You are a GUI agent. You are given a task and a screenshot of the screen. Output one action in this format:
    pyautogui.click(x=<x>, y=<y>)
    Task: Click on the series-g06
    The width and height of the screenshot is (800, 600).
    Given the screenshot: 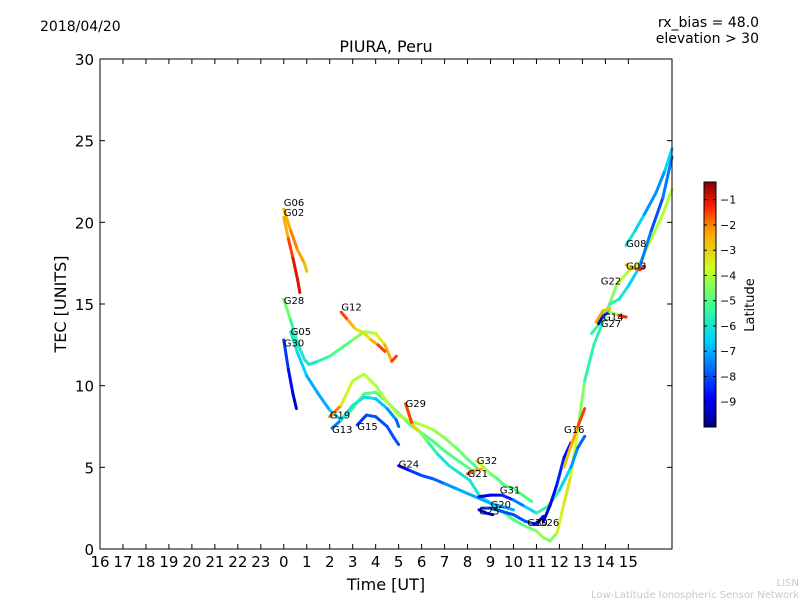 What is the action you would take?
    pyautogui.click(x=295, y=240)
    